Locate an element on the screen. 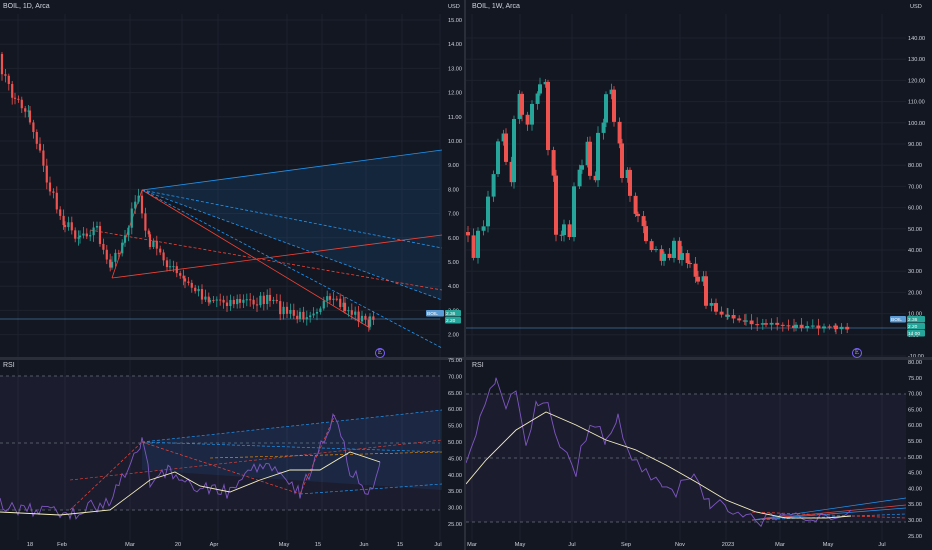  left-symbol-title: BOIL, 1D, Arca is located at coordinates (26, 6).